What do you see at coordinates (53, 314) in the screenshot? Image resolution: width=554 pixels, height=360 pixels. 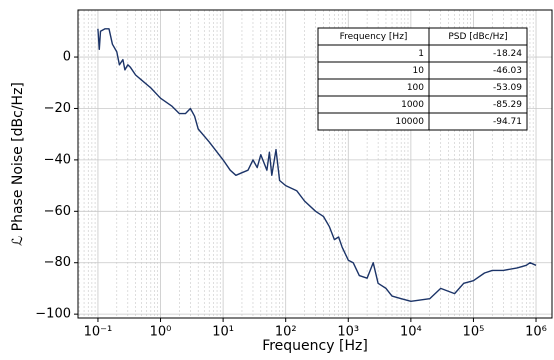 I see `y-tick-label: −100` at bounding box center [53, 314].